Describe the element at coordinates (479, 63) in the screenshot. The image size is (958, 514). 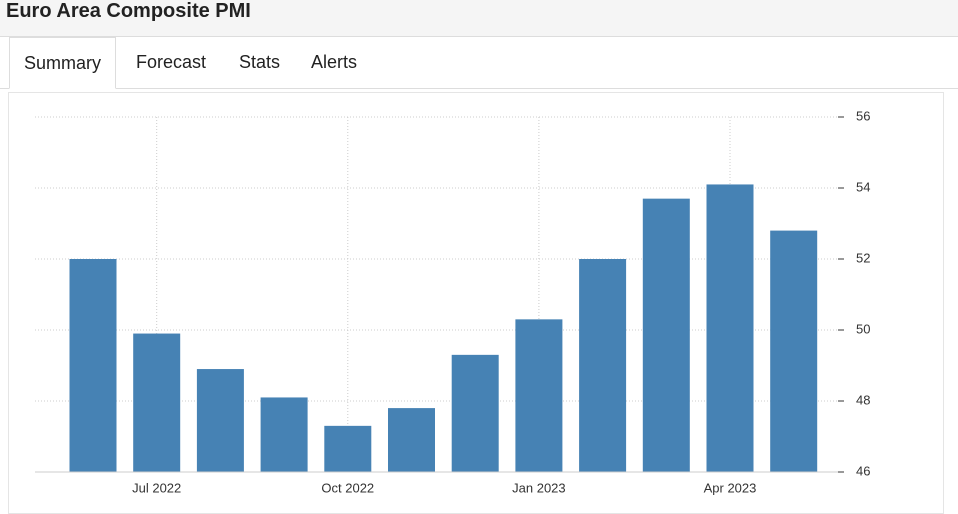
I see `tab-bar: Summary Forecast Stats Alerts` at that location.